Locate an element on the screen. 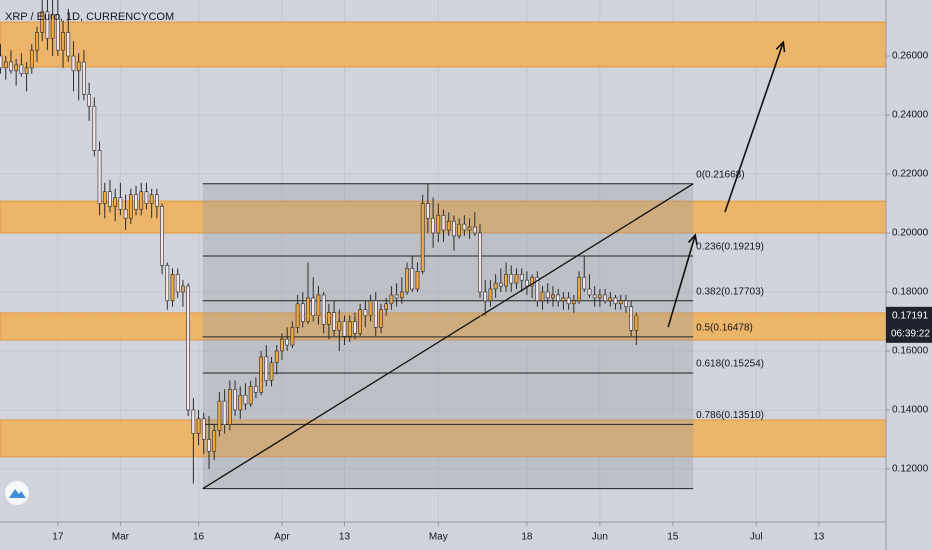  support-resistance-zone is located at coordinates (443, 44).